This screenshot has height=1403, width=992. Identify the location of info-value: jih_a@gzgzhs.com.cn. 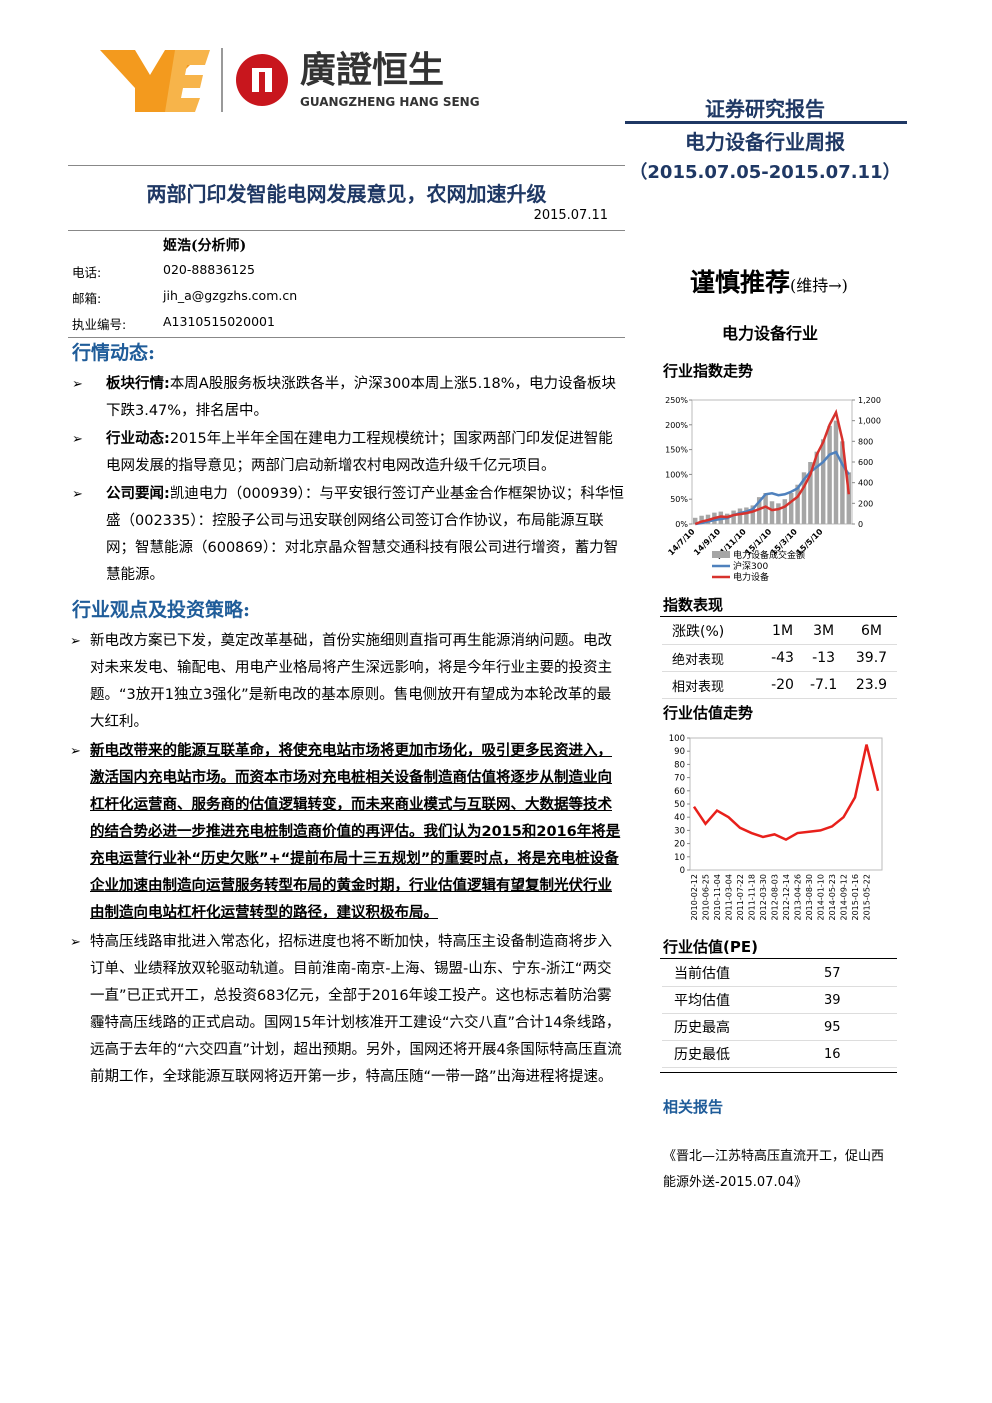
(230, 295).